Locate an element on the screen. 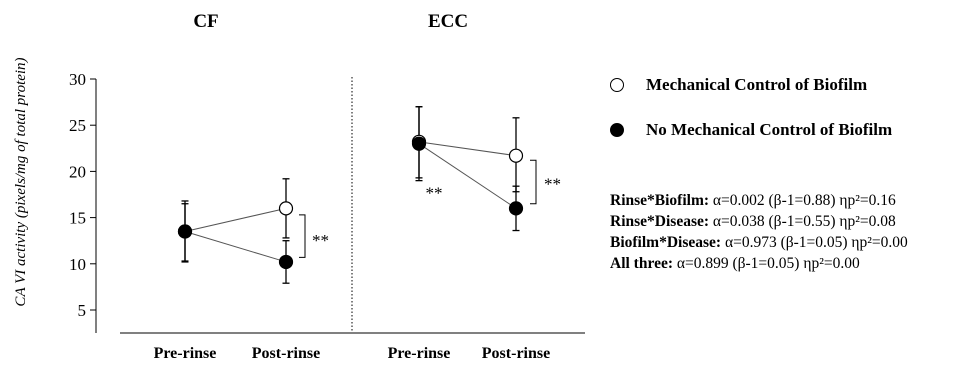 This screenshot has width=977, height=365. filled-circle-marker is located at coordinates (617, 130).